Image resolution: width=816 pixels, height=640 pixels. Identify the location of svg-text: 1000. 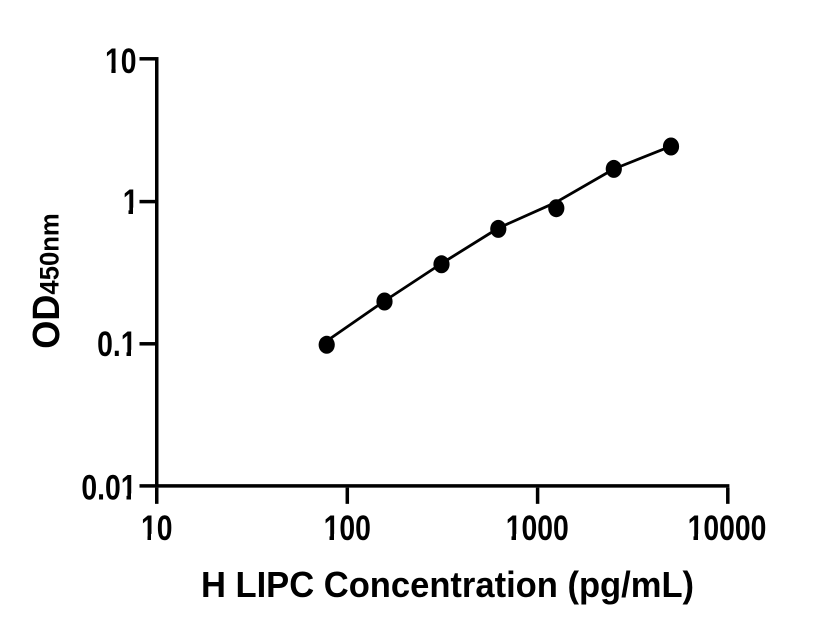
(537, 528).